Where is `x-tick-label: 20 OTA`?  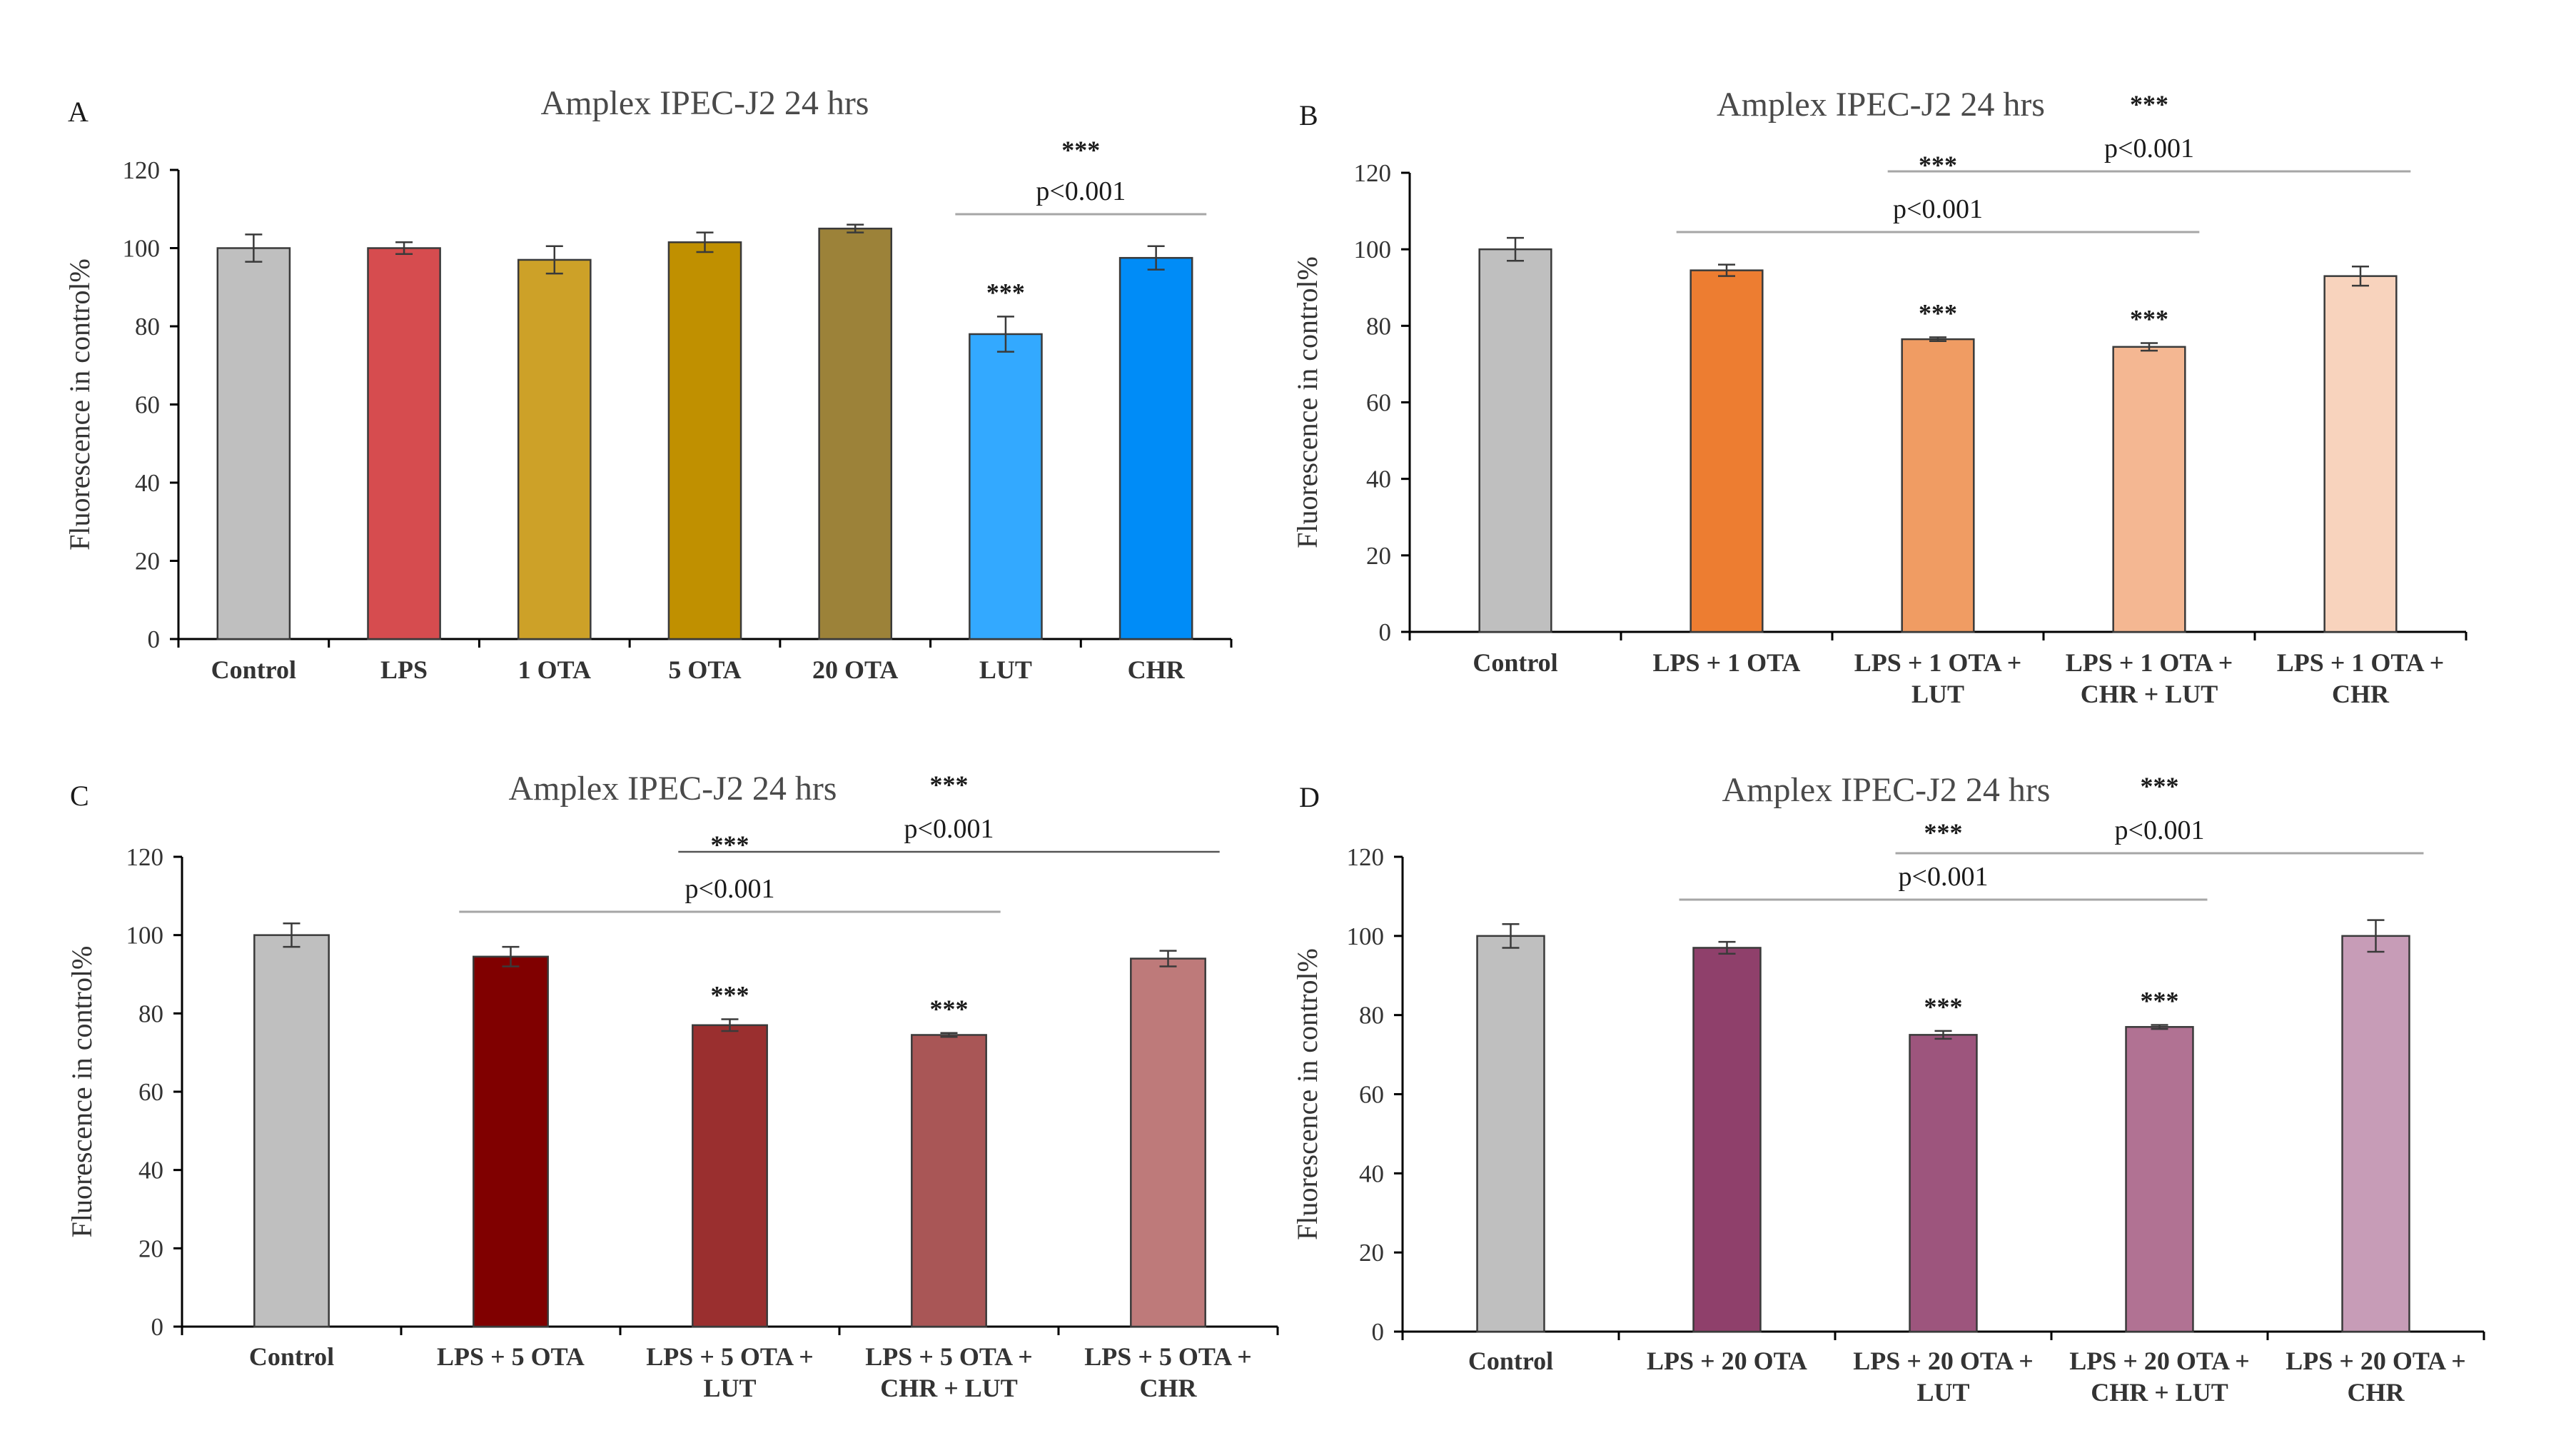
x-tick-label: 20 OTA is located at coordinates (855, 669).